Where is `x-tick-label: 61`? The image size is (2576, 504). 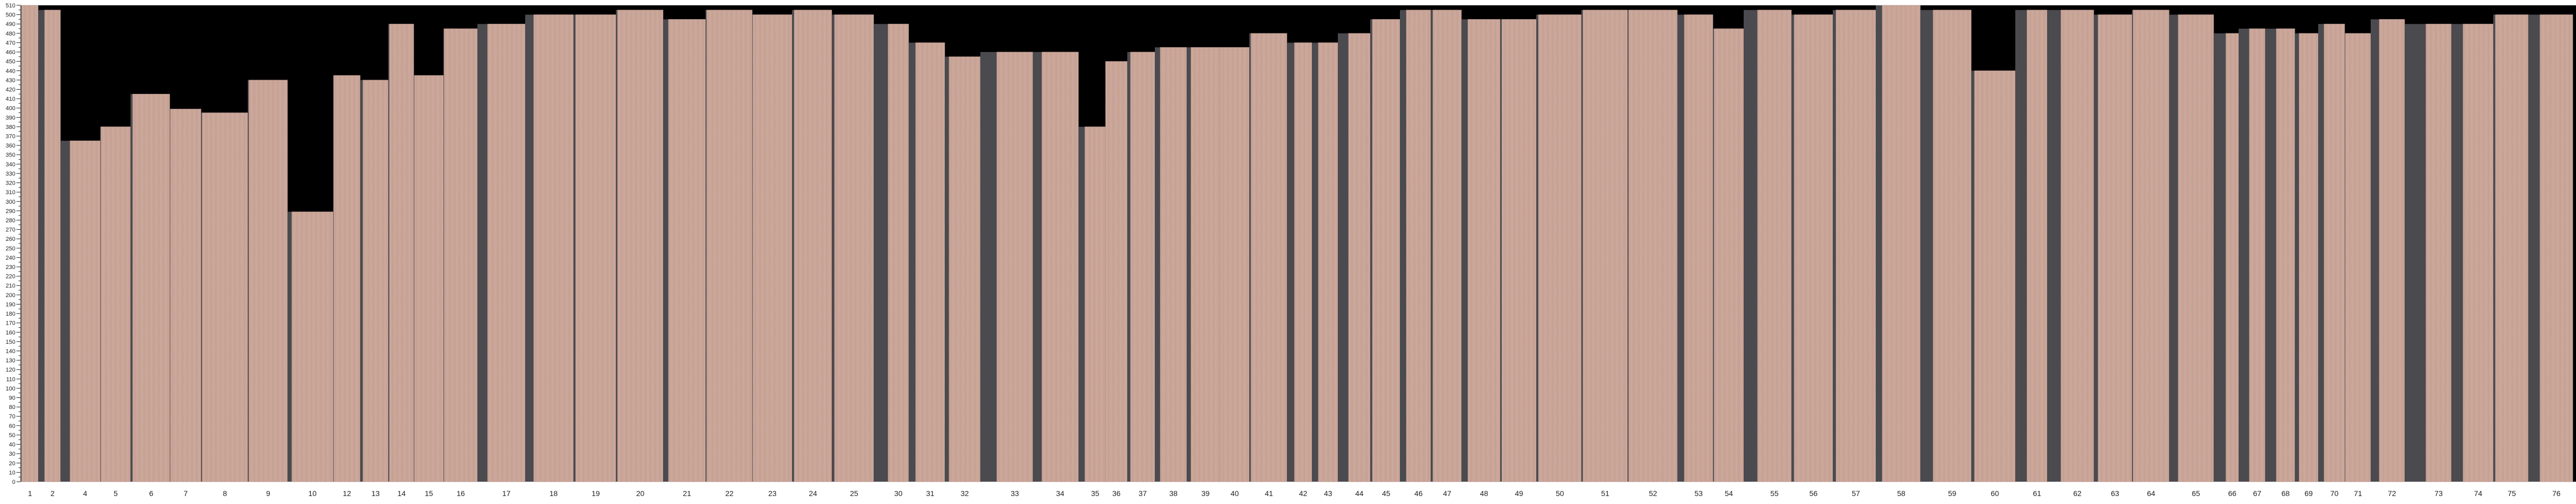 x-tick-label: 61 is located at coordinates (2037, 494).